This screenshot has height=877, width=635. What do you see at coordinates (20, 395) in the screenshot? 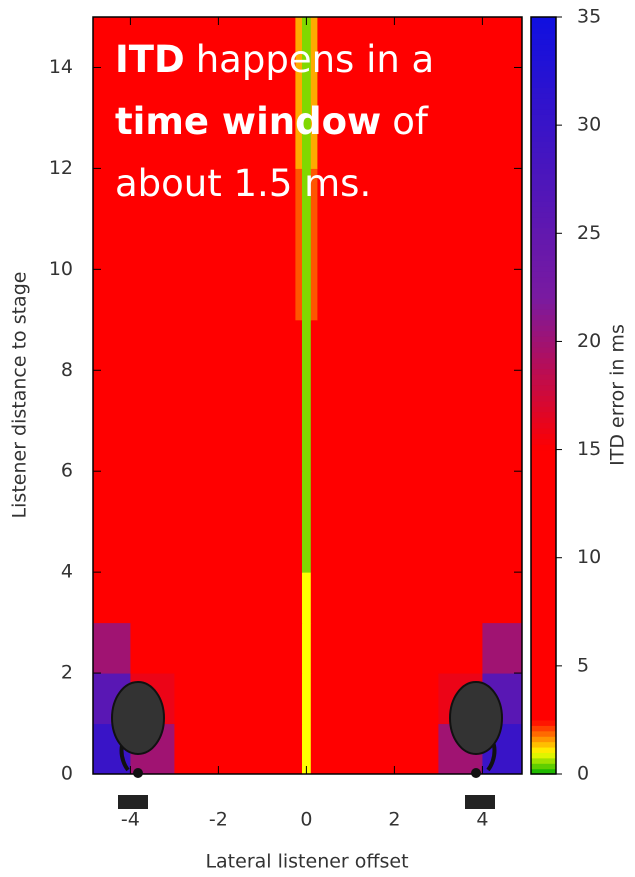
I see `y-axis-label: Listener distance to stage` at bounding box center [20, 395].